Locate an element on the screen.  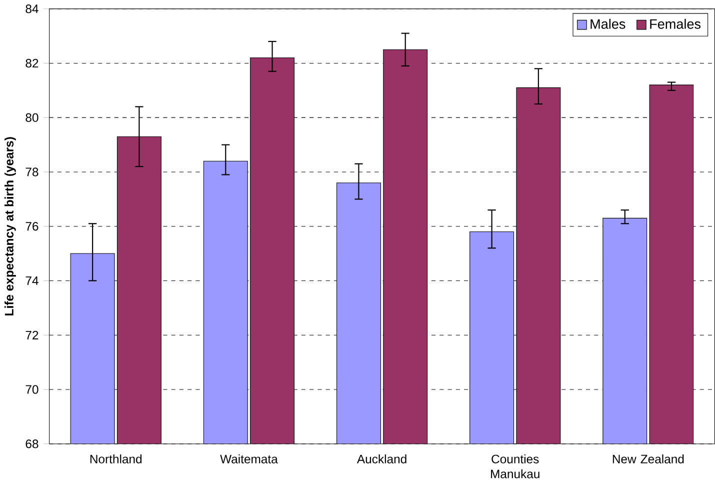
y-tick-label: 78 is located at coordinates (32, 172).